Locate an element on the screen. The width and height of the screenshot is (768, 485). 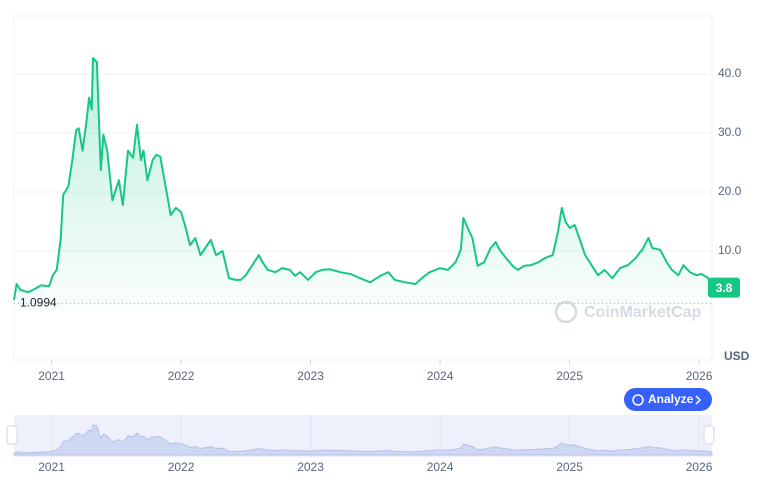
nav-tick-label: 2024 is located at coordinates (440, 467).